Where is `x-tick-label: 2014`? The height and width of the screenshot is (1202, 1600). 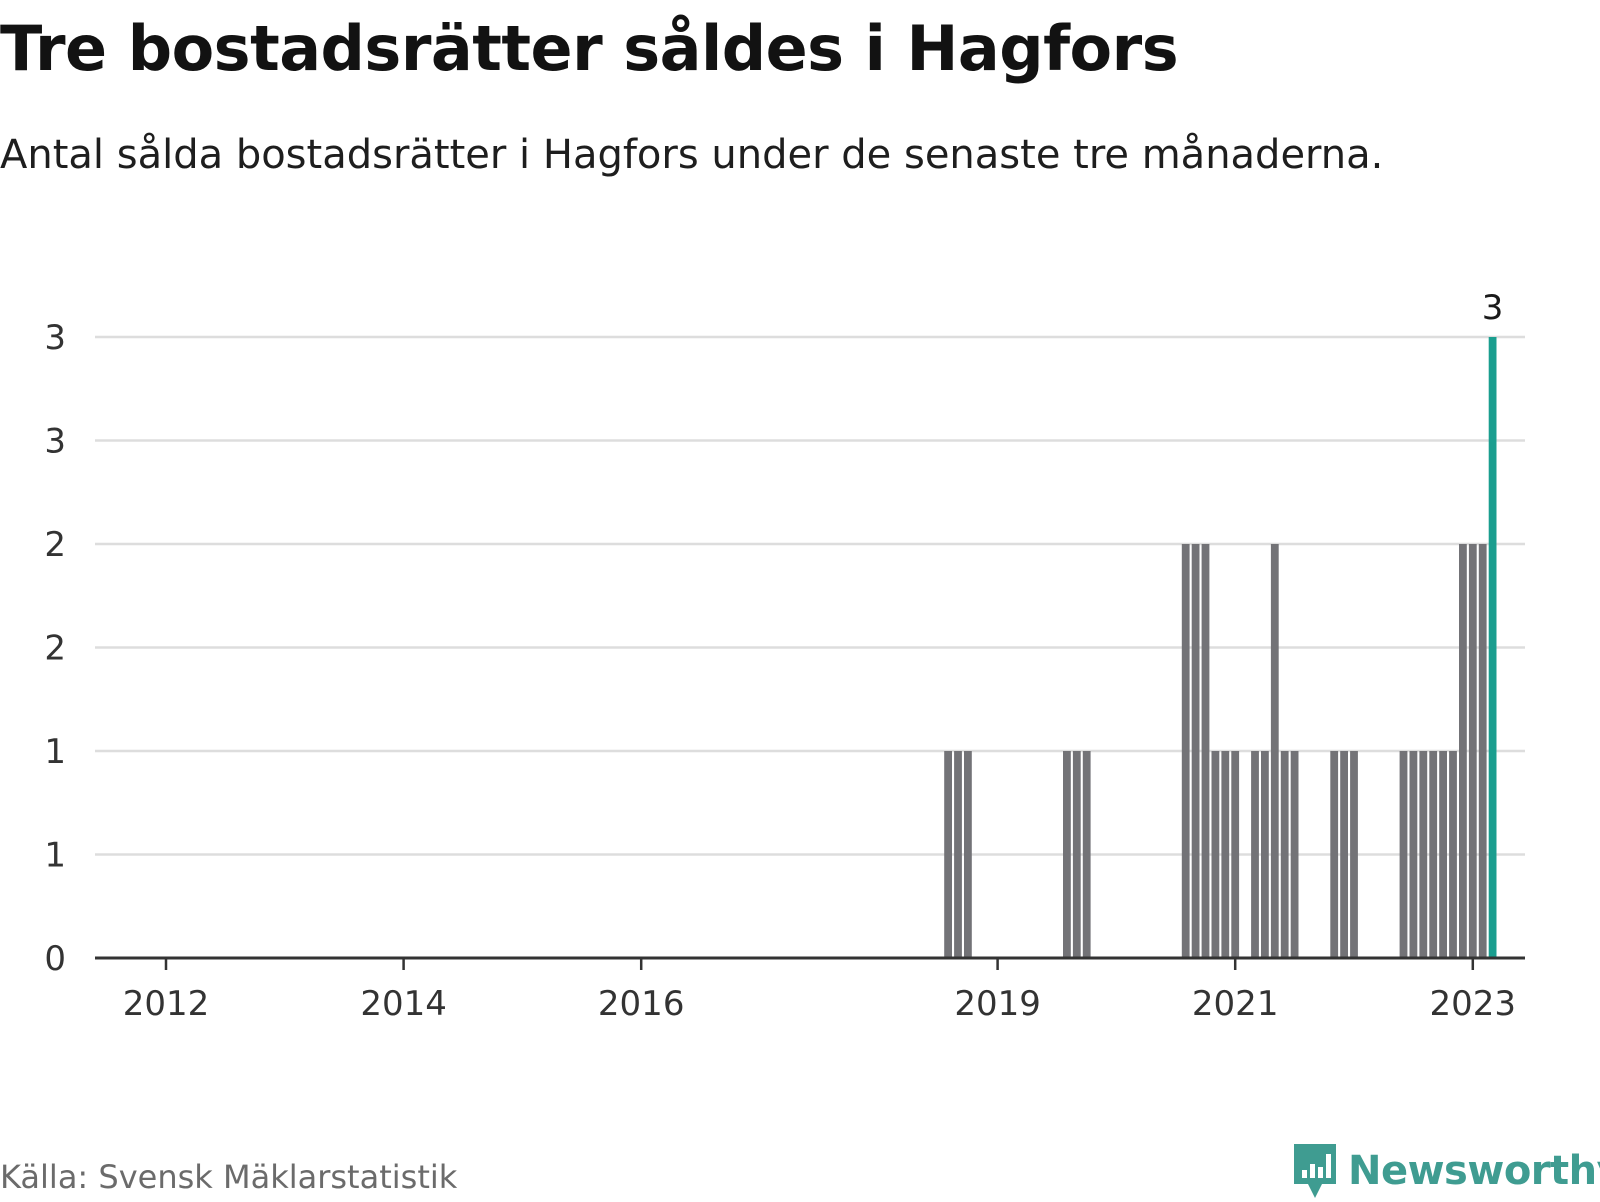 x-tick-label: 2014 is located at coordinates (403, 1004).